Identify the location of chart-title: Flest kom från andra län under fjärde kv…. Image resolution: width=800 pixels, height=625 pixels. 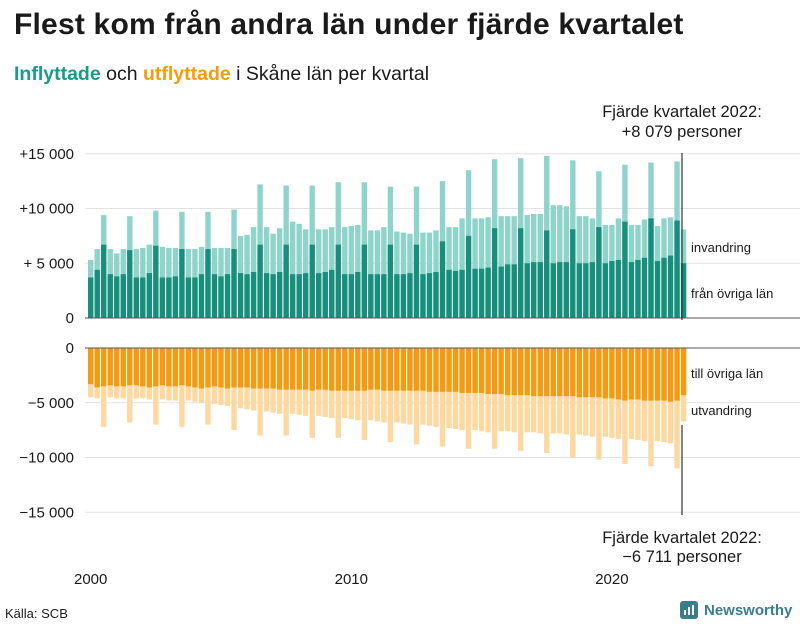
(349, 24).